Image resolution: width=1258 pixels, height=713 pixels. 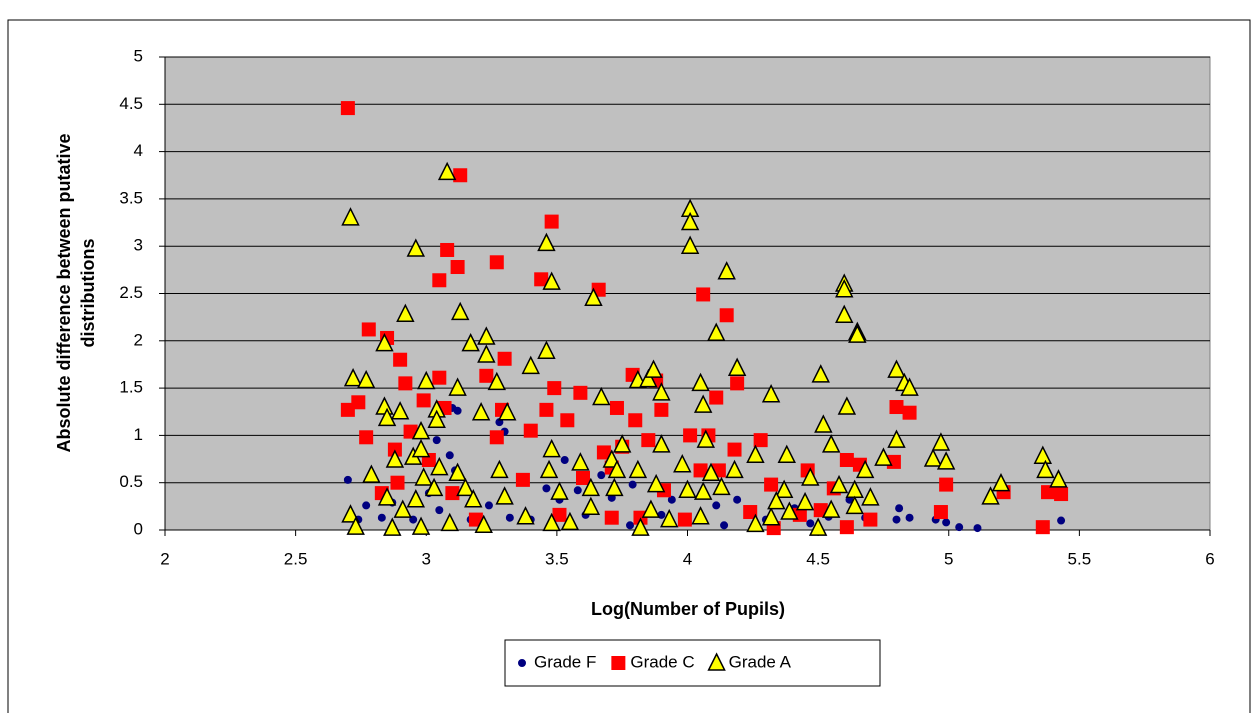 What do you see at coordinates (692, 663) in the screenshot?
I see `legend` at bounding box center [692, 663].